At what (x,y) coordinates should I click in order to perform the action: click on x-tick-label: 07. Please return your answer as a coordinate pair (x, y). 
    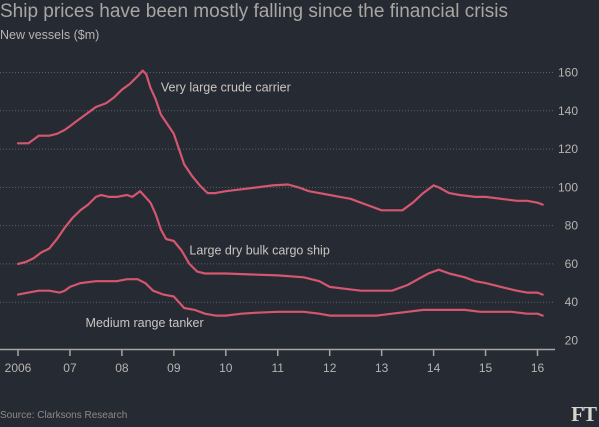
    Looking at the image, I should click on (70, 368).